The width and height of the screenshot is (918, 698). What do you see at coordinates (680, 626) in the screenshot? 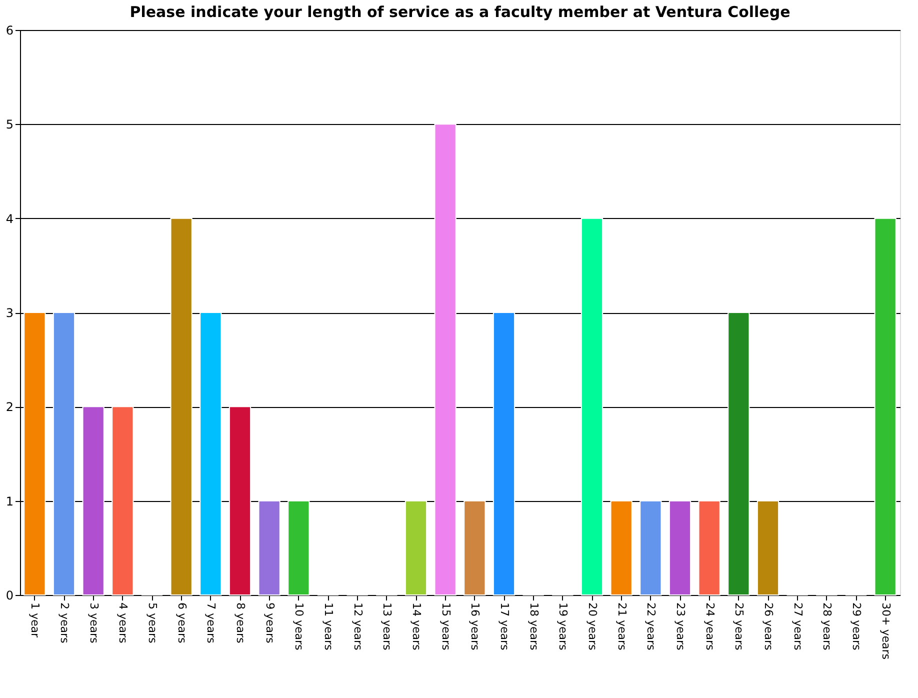
I see `x-tick-label: 23 years` at bounding box center [680, 626].